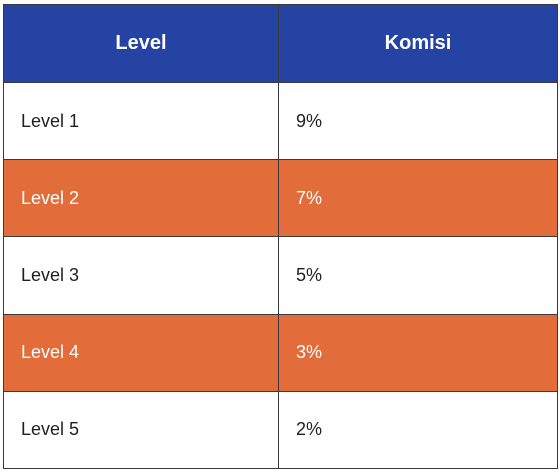 Image resolution: width=560 pixels, height=474 pixels. What do you see at coordinates (141, 198) in the screenshot?
I see `level-cell: Level 2` at bounding box center [141, 198].